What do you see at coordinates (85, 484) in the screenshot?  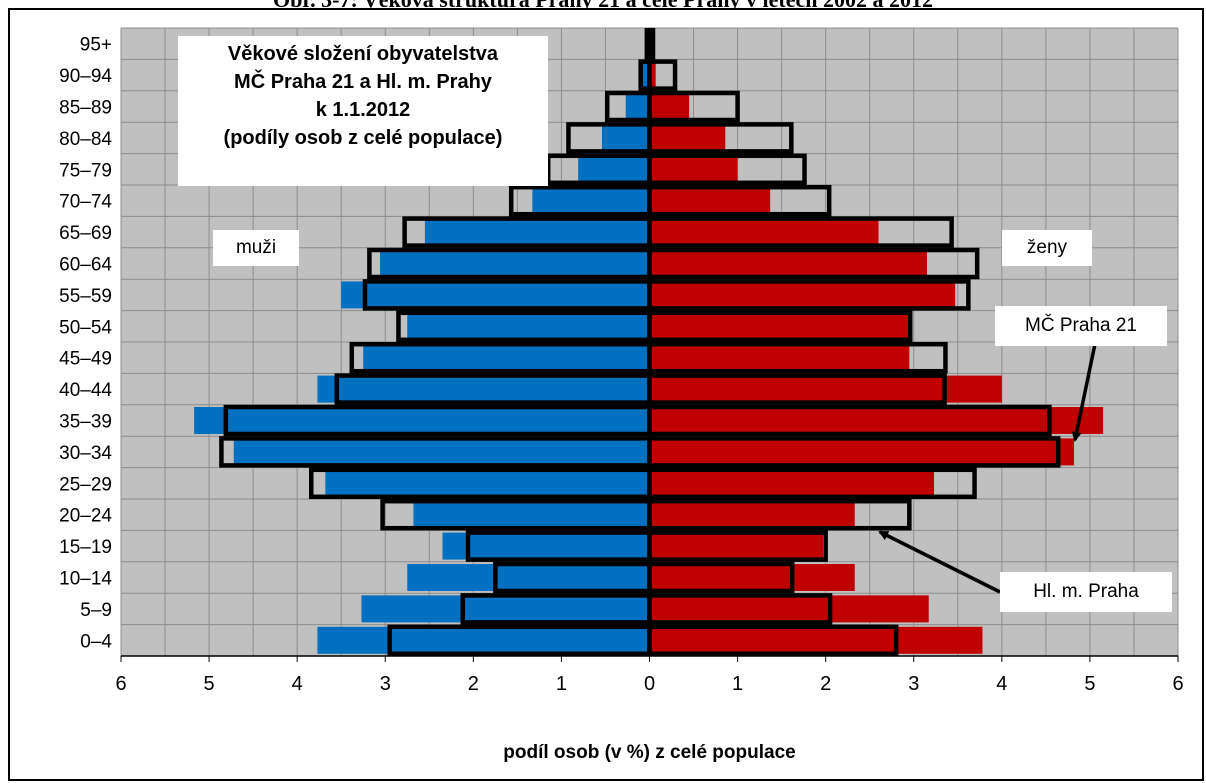 I see `y-tick-label: 25–29` at bounding box center [85, 484].